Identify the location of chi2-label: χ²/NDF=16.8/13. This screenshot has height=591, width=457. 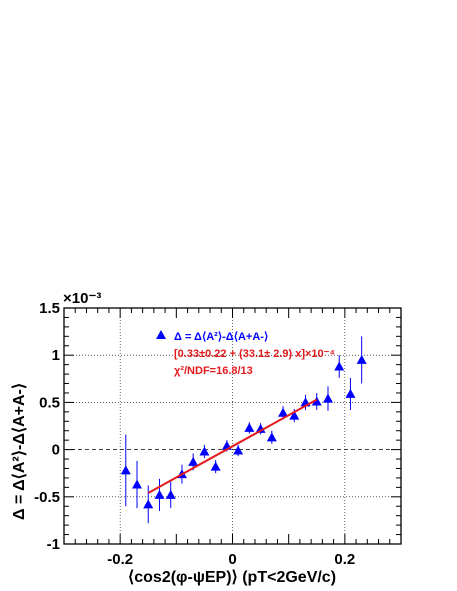
(213, 371).